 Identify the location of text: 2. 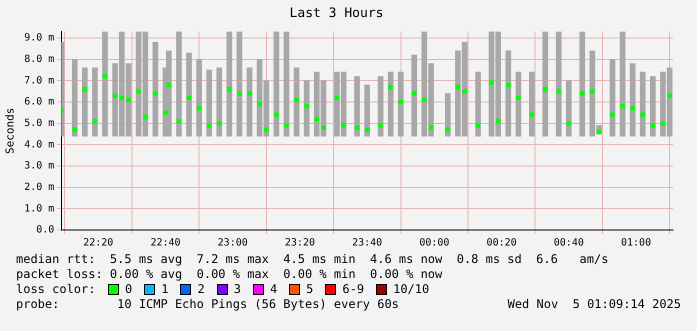
(201, 289).